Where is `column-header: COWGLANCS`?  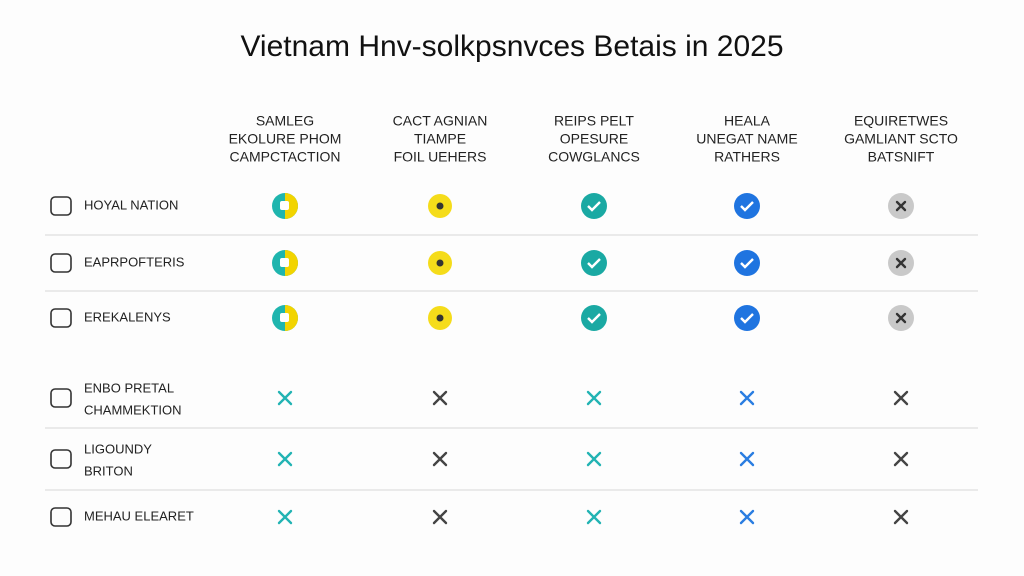
column-header: COWGLANCS is located at coordinates (594, 157).